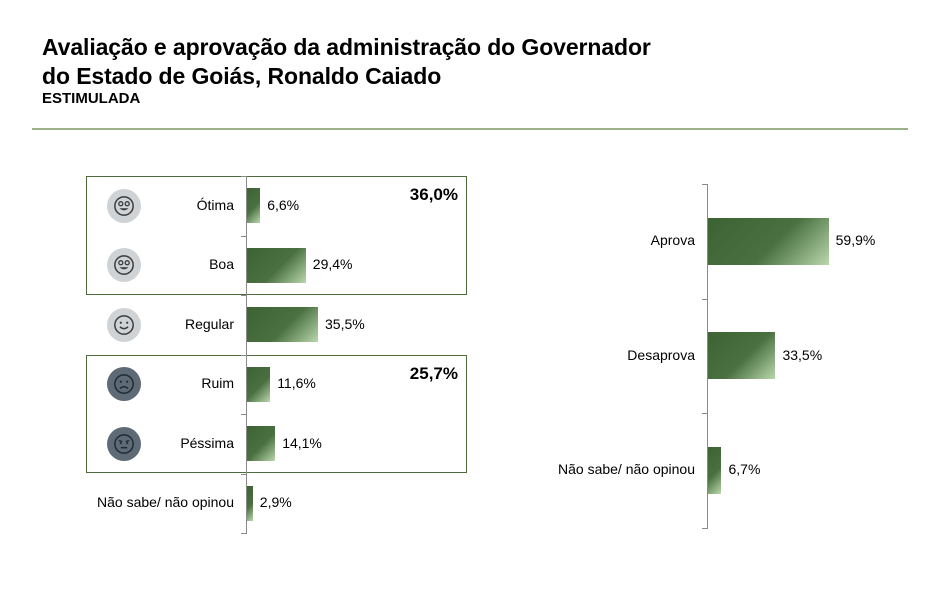  I want to click on approval-axis, so click(707, 356).